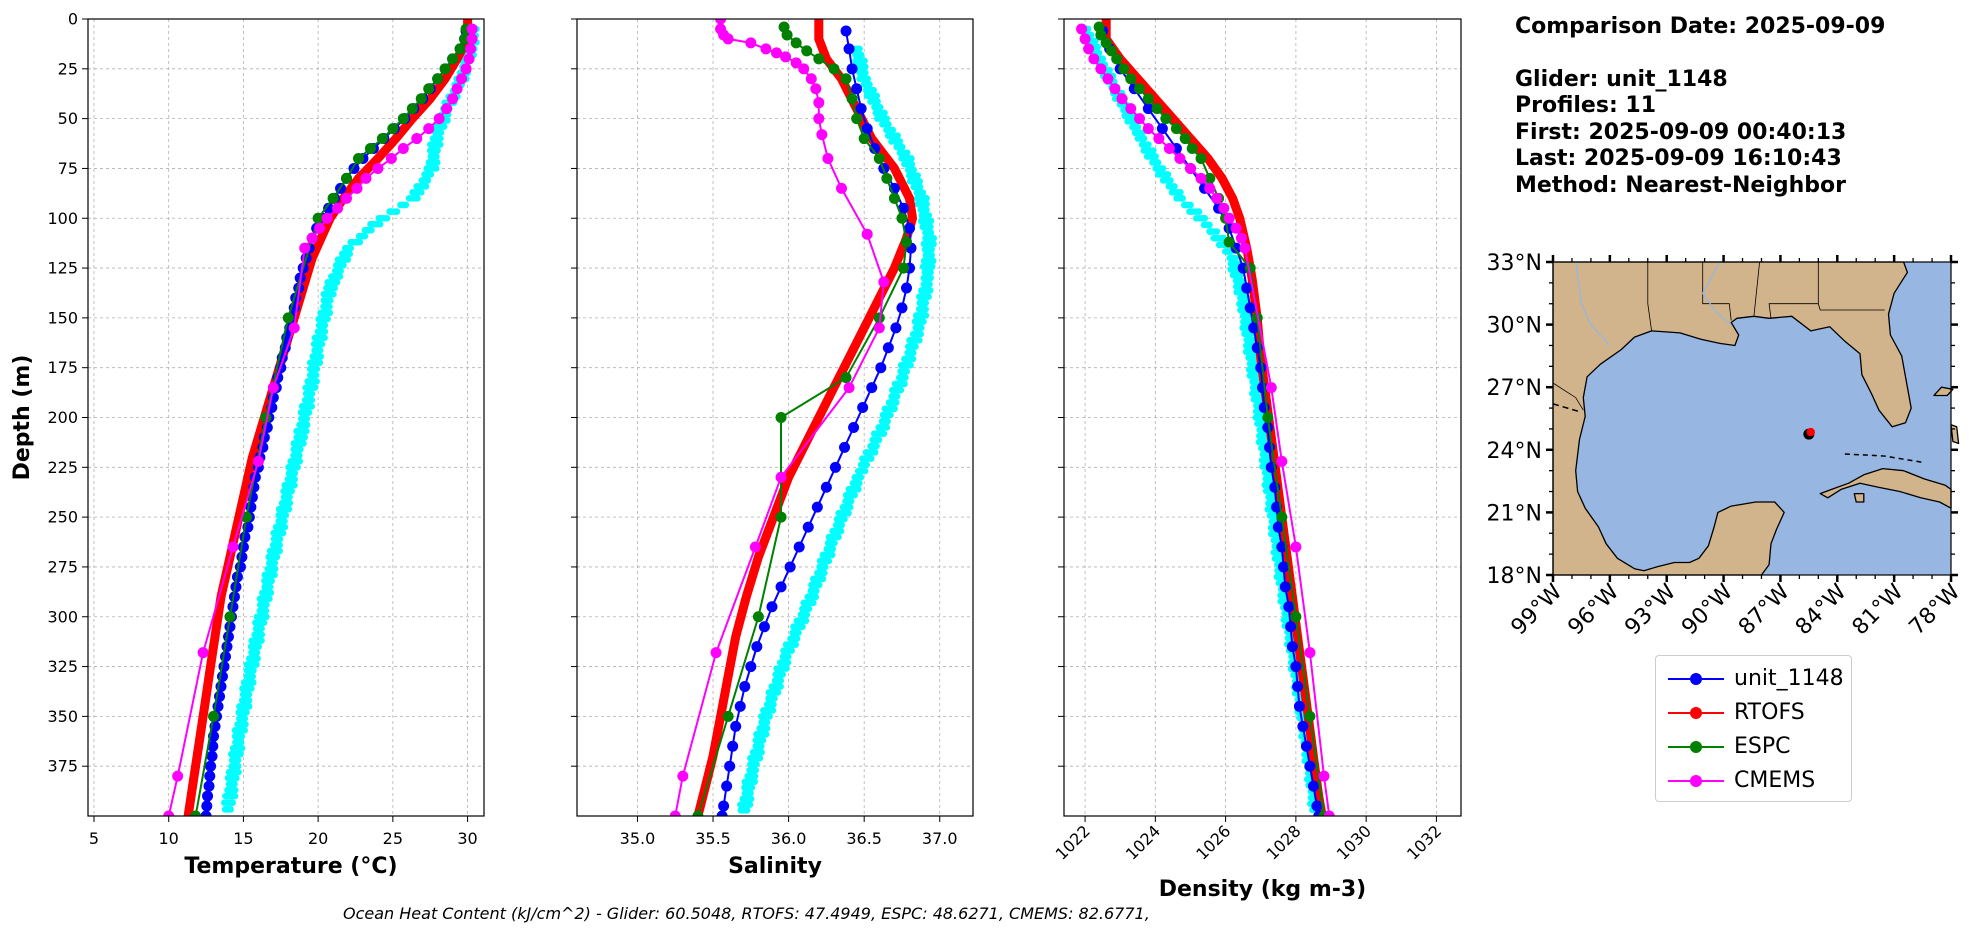 The height and width of the screenshot is (934, 1987). Describe the element at coordinates (1205, 417) in the screenshot. I see `series-group` at that location.